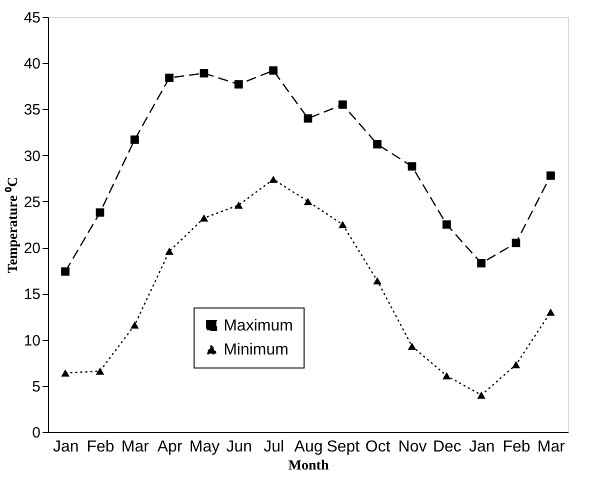  What do you see at coordinates (32, 341) in the screenshot?
I see `y-tick-label: 10` at bounding box center [32, 341].